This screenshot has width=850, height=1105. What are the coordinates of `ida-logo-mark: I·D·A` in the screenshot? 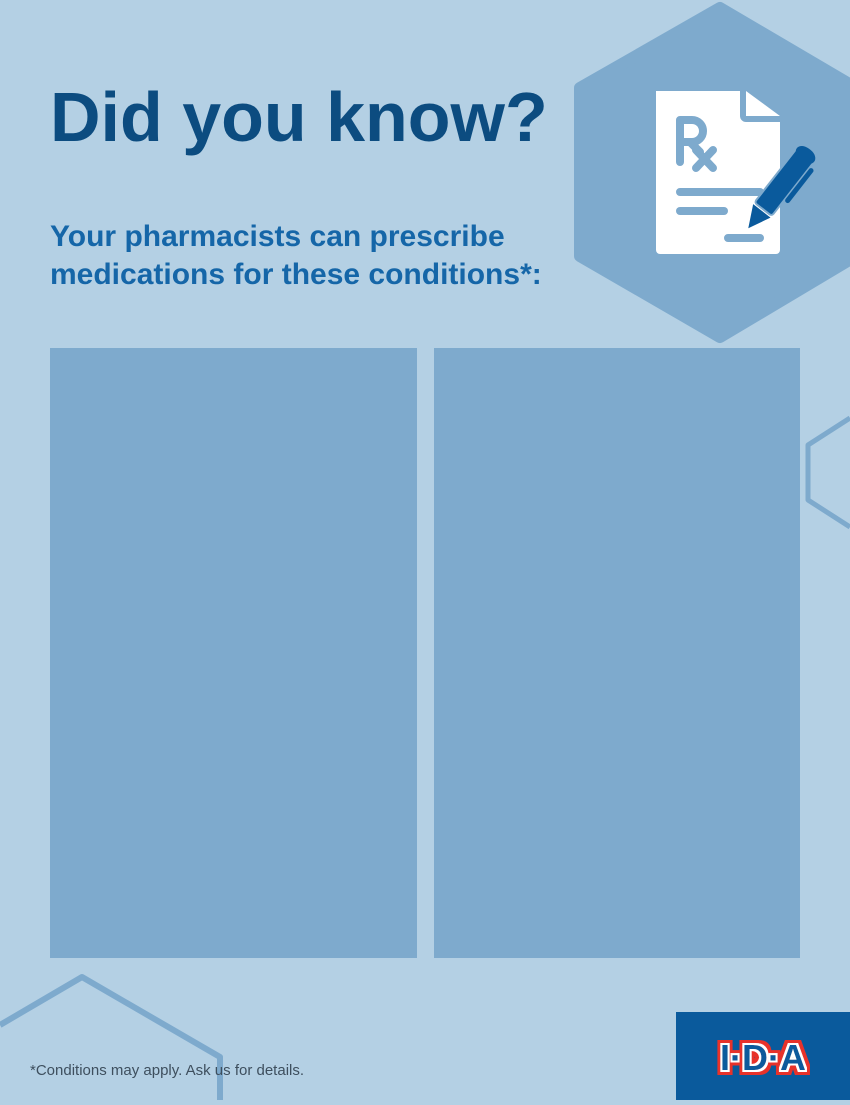 It's located at (763, 1057).